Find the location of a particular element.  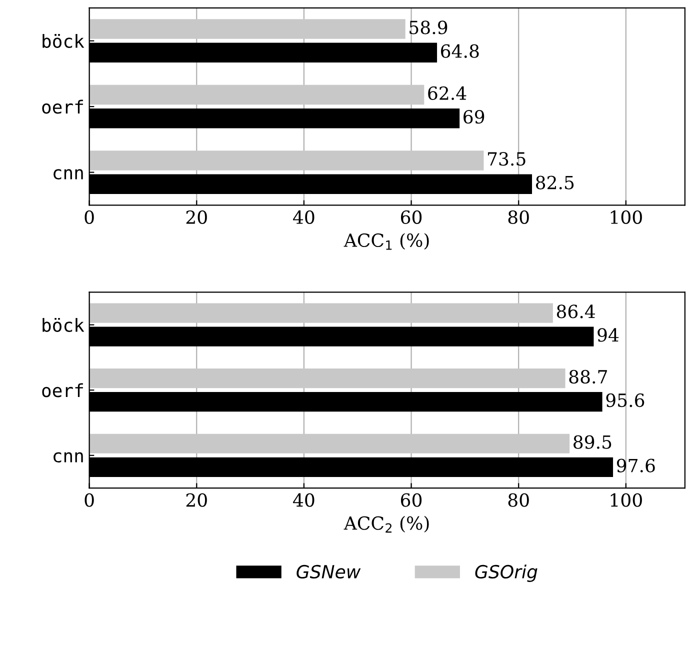

data-label: 88.7 is located at coordinates (588, 377).